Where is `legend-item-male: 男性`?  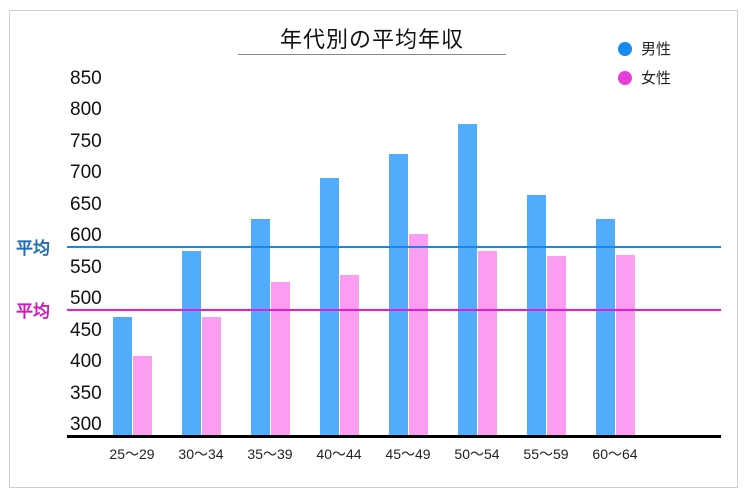 legend-item-male: 男性 is located at coordinates (644, 48).